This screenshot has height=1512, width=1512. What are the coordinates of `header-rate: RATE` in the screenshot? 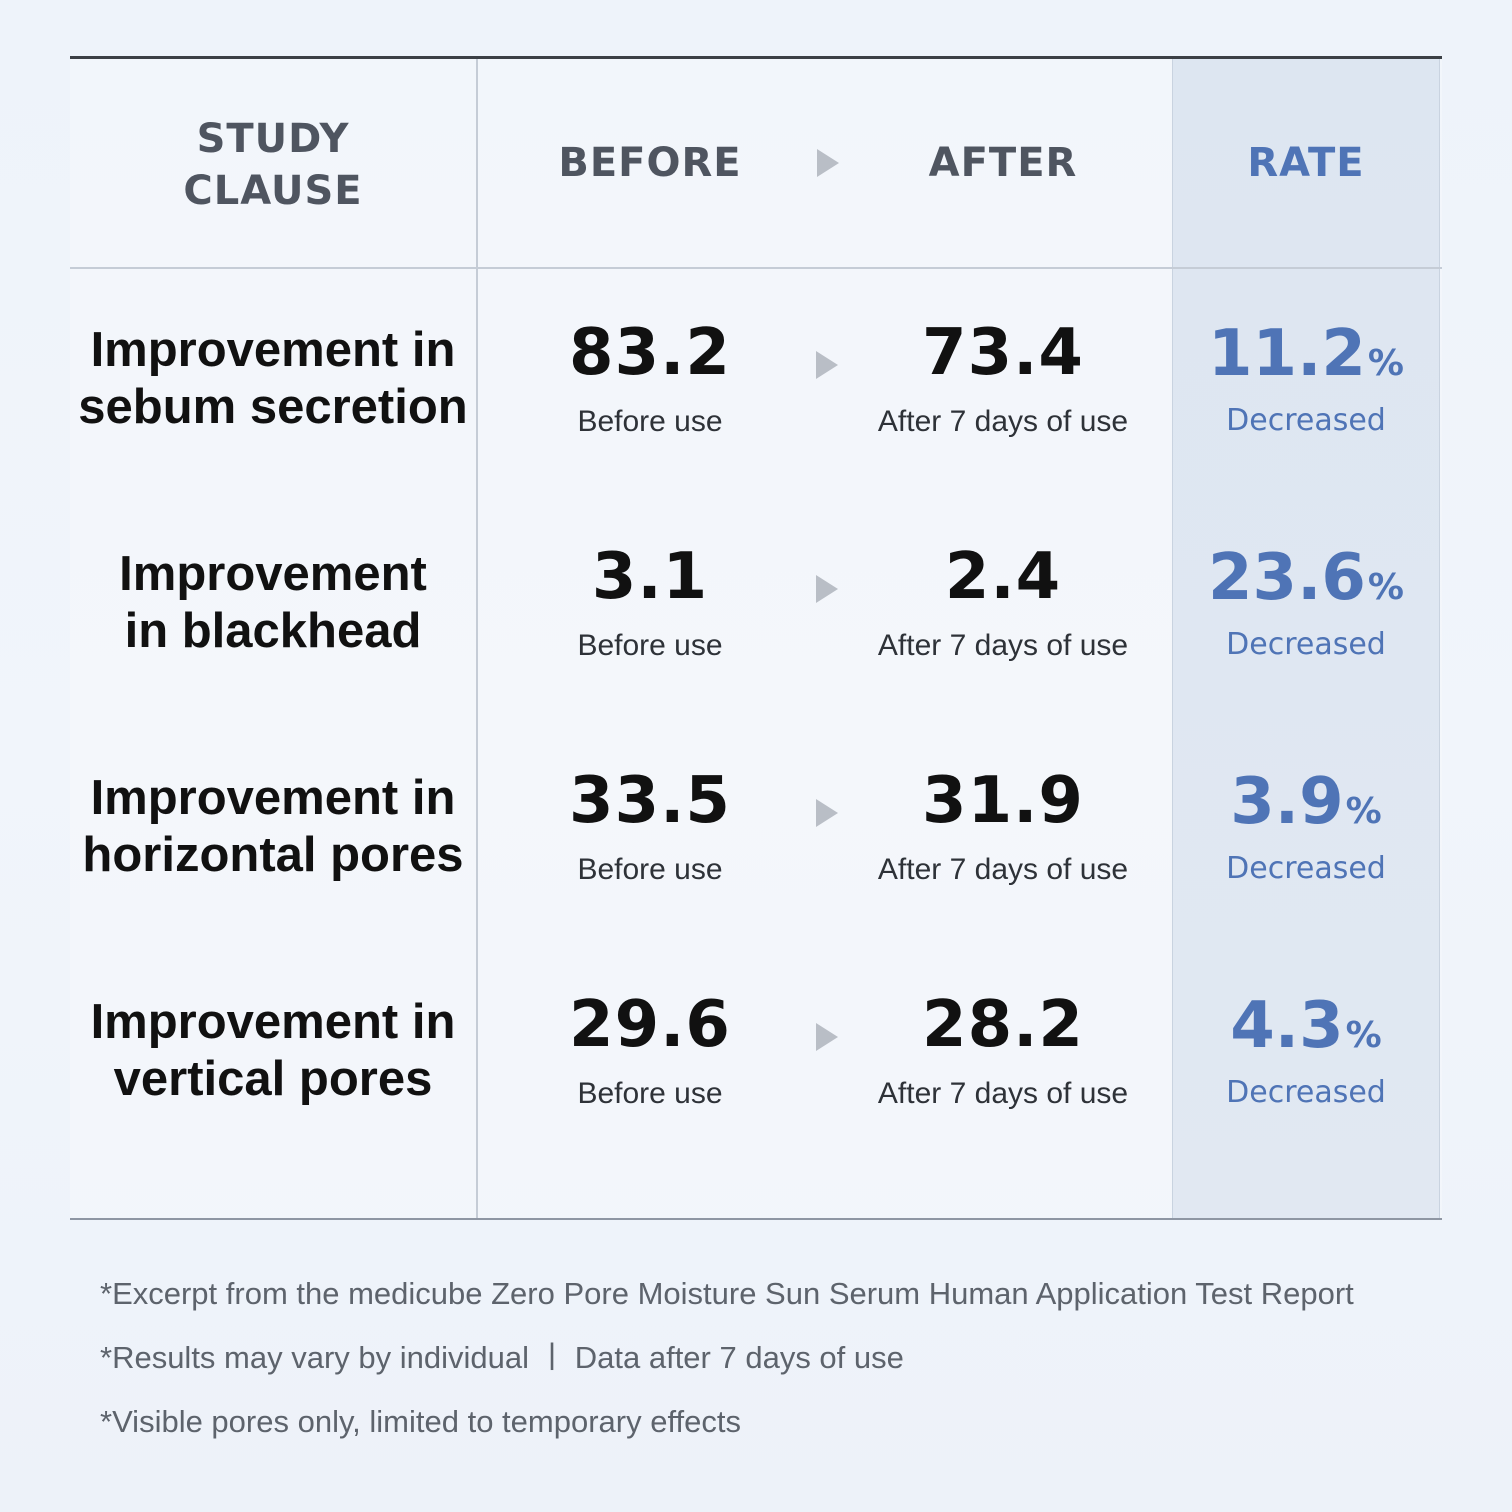 It's located at (1306, 163).